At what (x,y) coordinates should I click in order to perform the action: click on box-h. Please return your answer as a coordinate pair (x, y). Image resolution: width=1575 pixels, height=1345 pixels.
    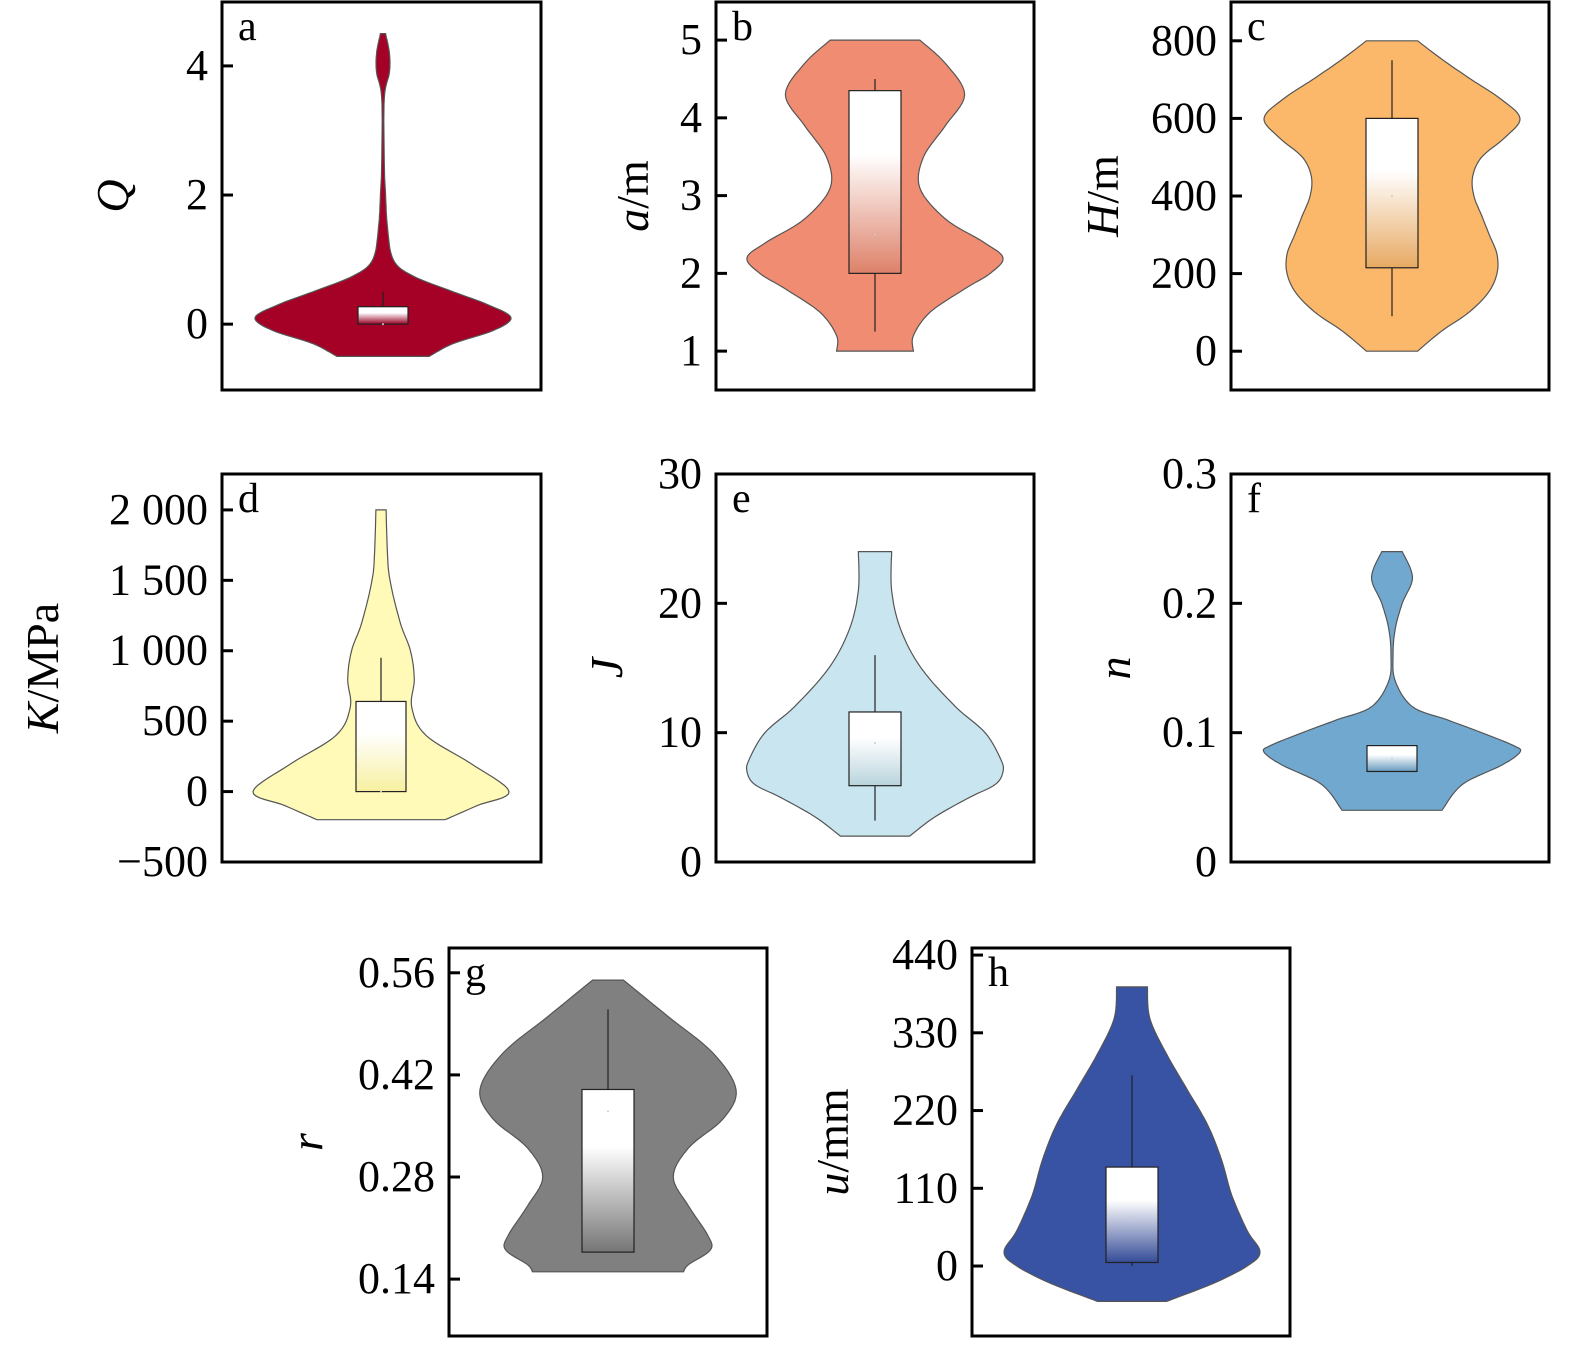
    Looking at the image, I should click on (1132, 1215).